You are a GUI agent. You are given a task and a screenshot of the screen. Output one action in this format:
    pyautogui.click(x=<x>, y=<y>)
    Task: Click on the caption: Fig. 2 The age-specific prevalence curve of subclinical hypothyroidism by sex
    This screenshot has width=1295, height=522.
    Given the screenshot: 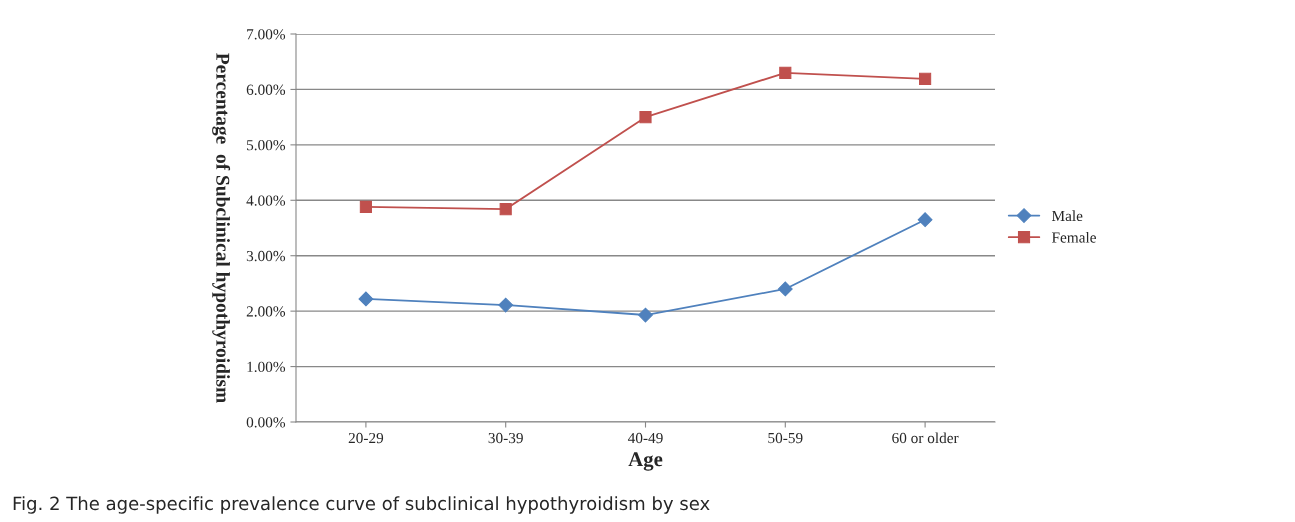 What is the action you would take?
    pyautogui.click(x=361, y=505)
    